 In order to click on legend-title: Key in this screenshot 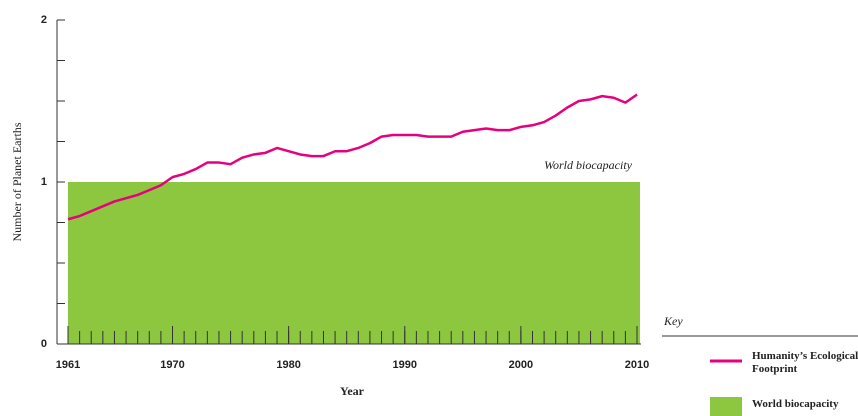, I will do `click(673, 321)`.